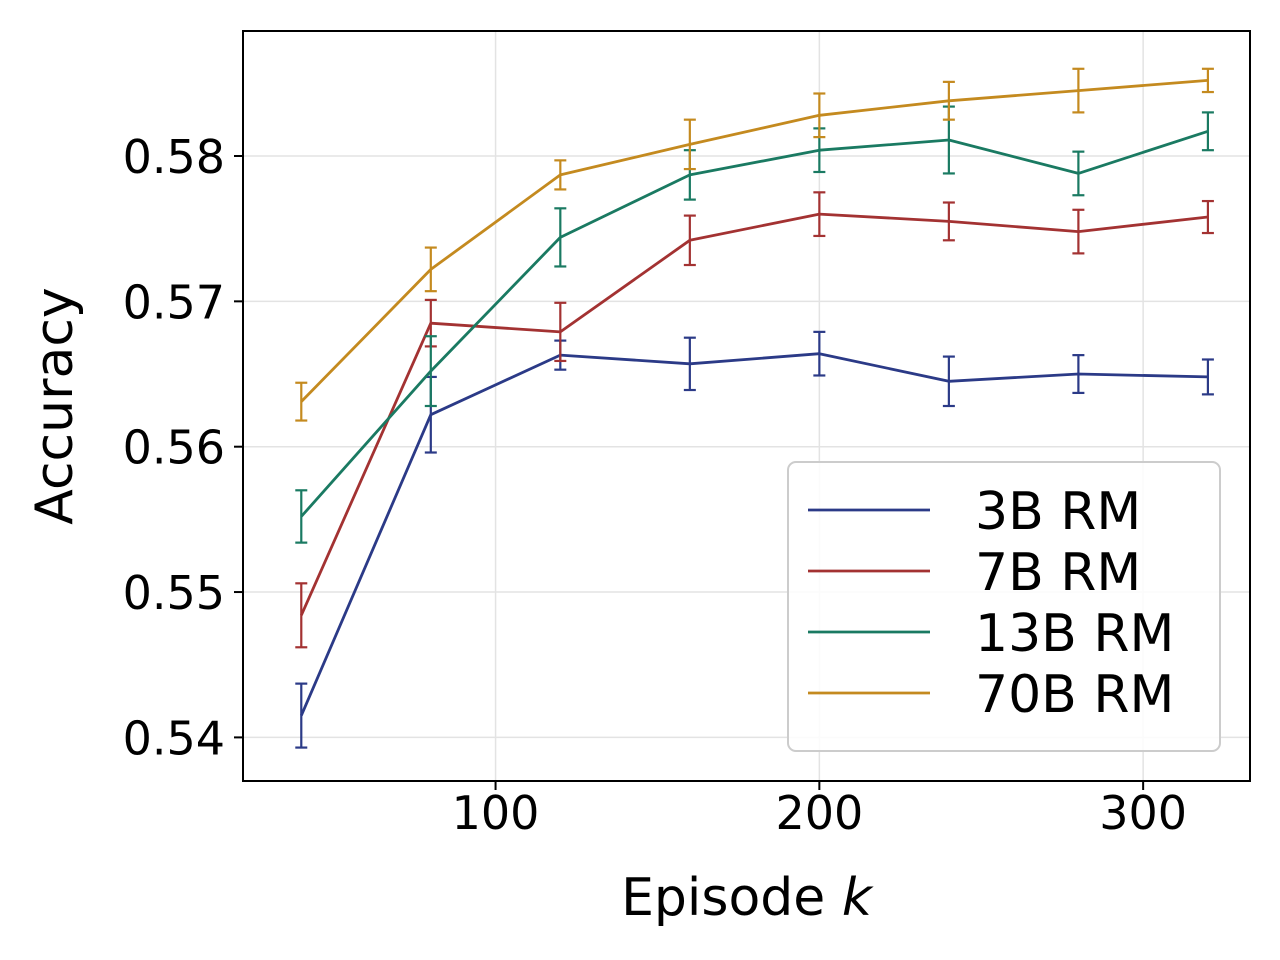  Describe the element at coordinates (1074, 634) in the screenshot. I see `legend-label: 13B RM` at that location.